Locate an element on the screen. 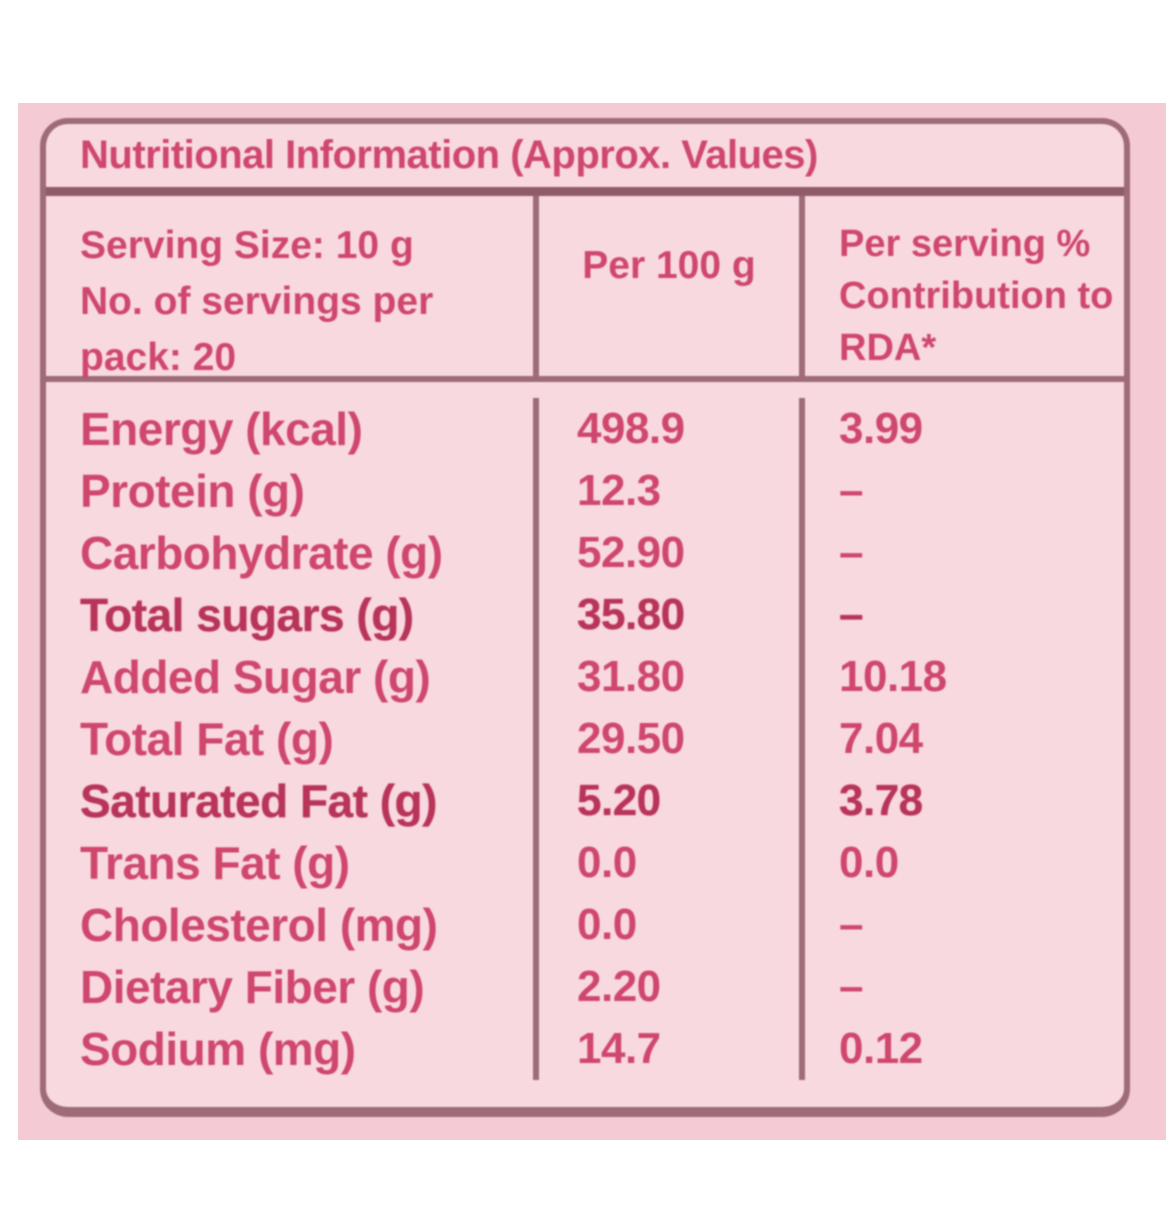 Image resolution: width=1170 pixels, height=1221 pixels. row-label: Trans Fat (g) is located at coordinates (215, 863).